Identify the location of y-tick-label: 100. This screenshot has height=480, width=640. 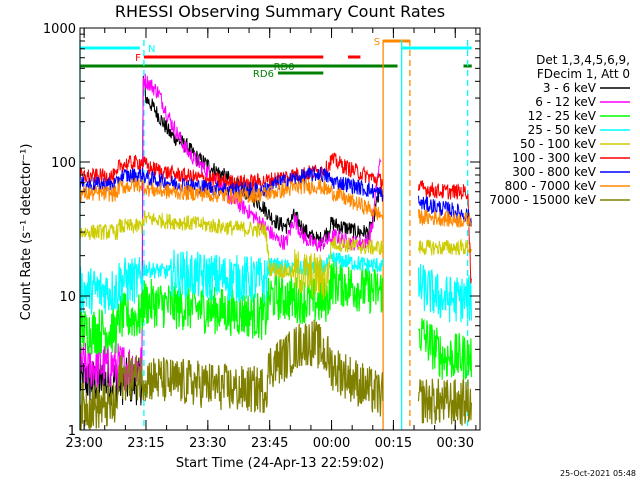
(63, 163).